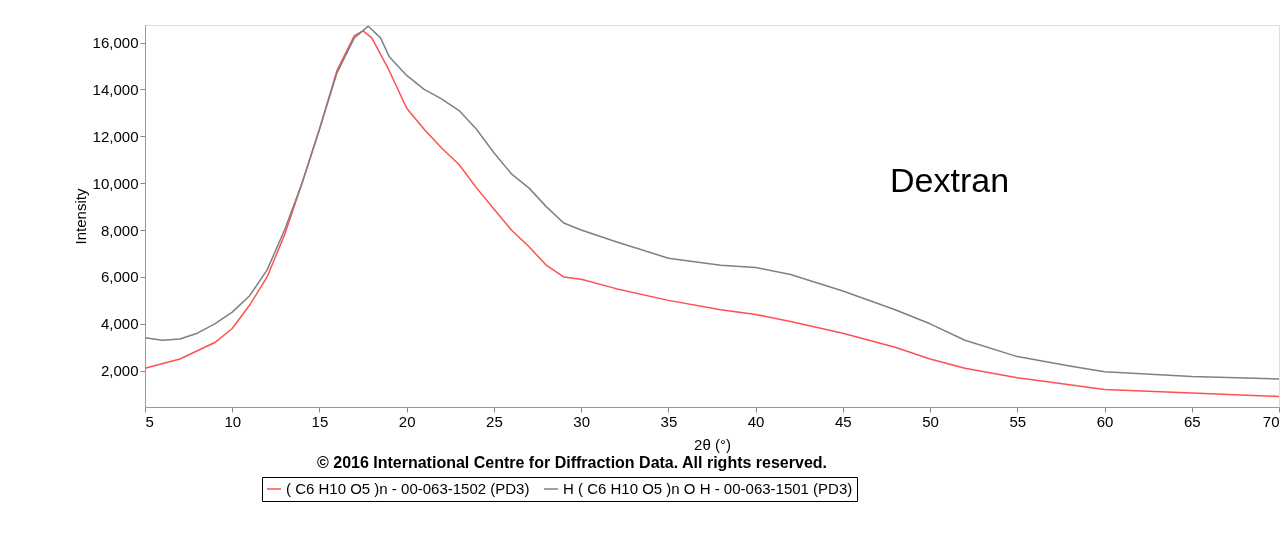 The image size is (1288, 555). What do you see at coordinates (149, 421) in the screenshot?
I see `x-tick-label: 5` at bounding box center [149, 421].